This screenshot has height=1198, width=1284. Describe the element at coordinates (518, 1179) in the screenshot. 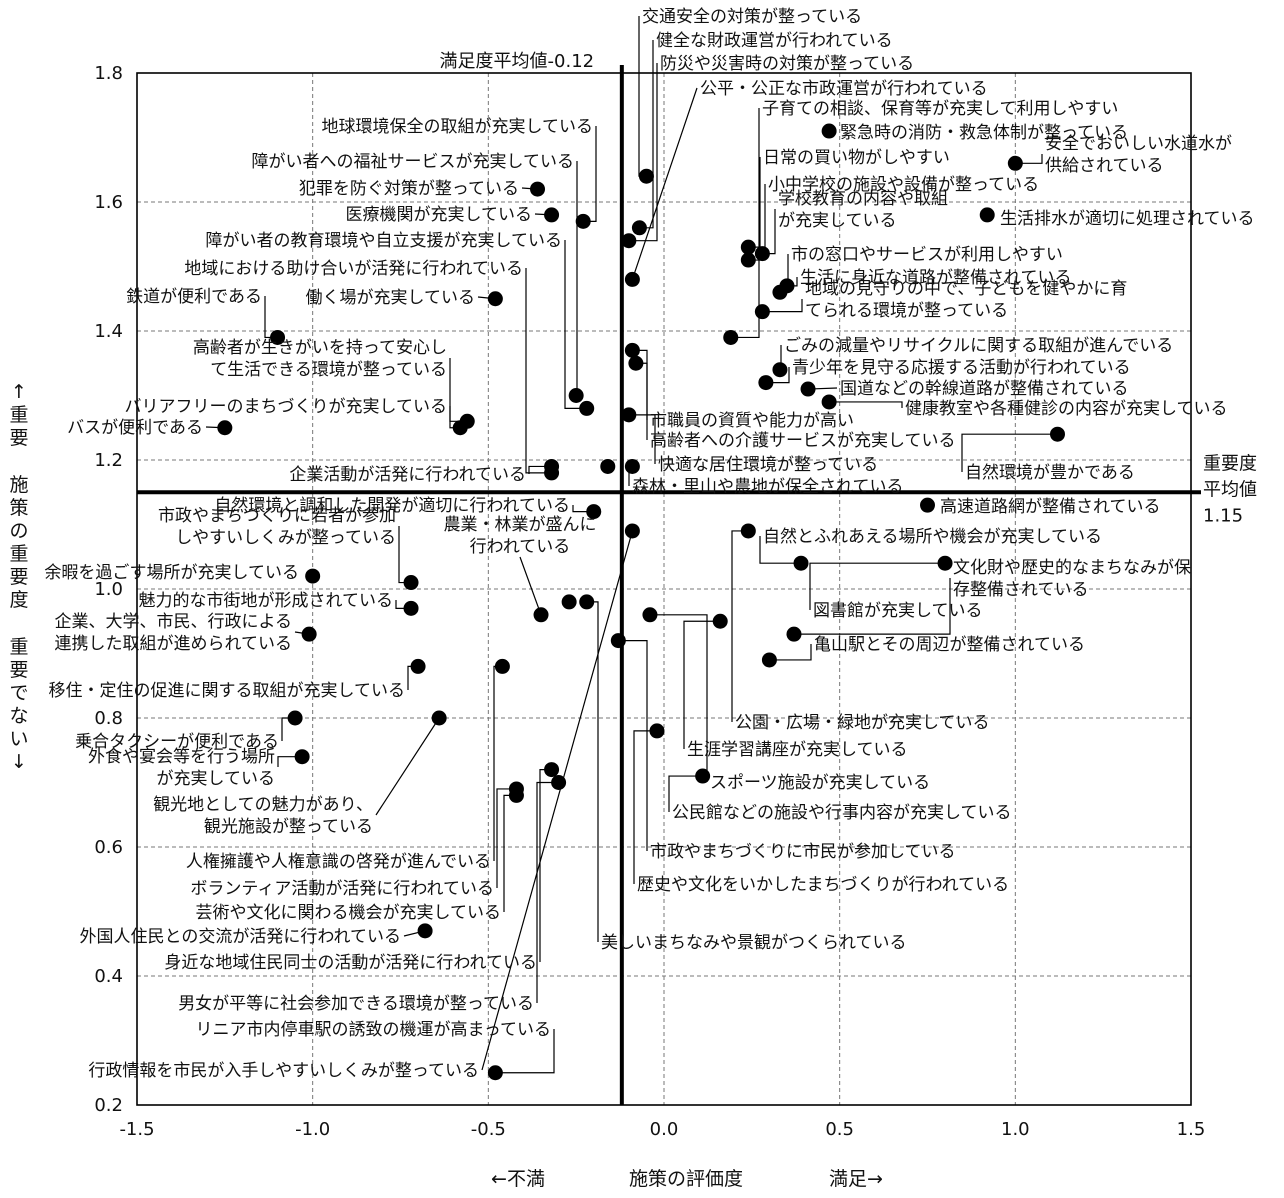

I see `x-axis-label-dissatisfied: ←不満` at that location.